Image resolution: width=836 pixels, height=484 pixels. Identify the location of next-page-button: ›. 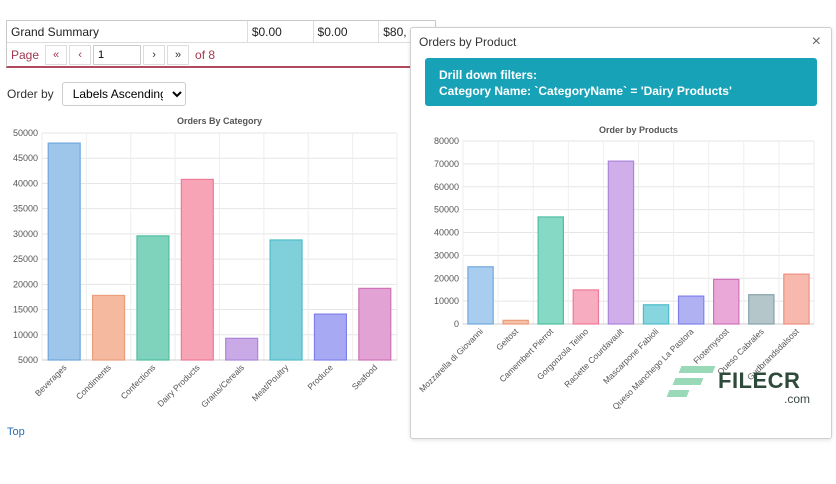
(154, 55).